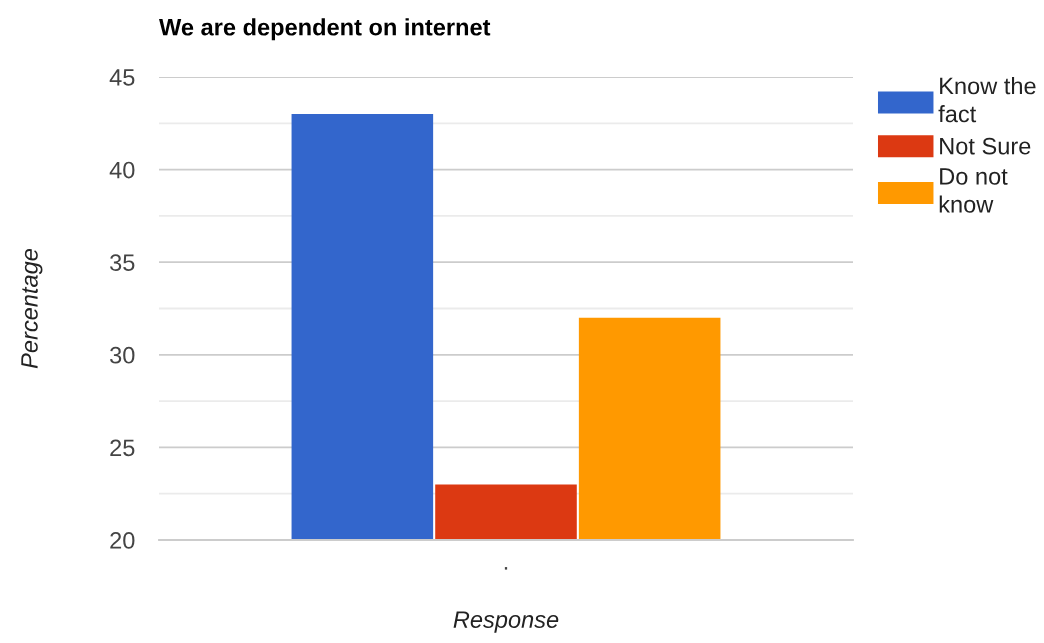  I want to click on x-tick-label: ., so click(506, 568).